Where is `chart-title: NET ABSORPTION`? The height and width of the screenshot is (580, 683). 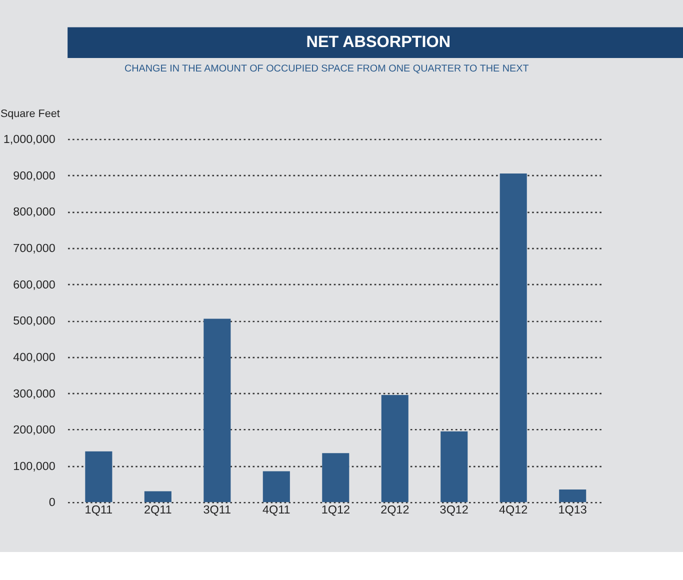 chart-title: NET ABSORPTION is located at coordinates (378, 42).